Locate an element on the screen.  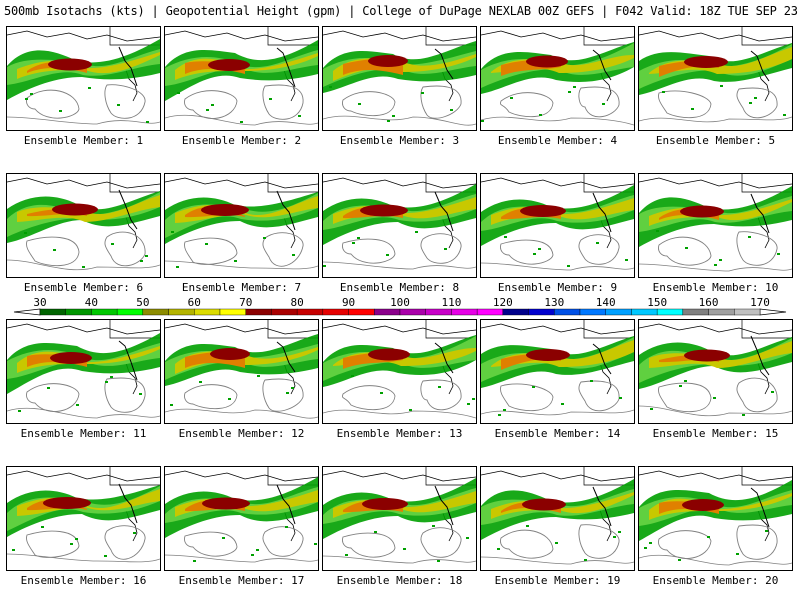
colorbar-tick-label: 60 is located at coordinates (194, 302).